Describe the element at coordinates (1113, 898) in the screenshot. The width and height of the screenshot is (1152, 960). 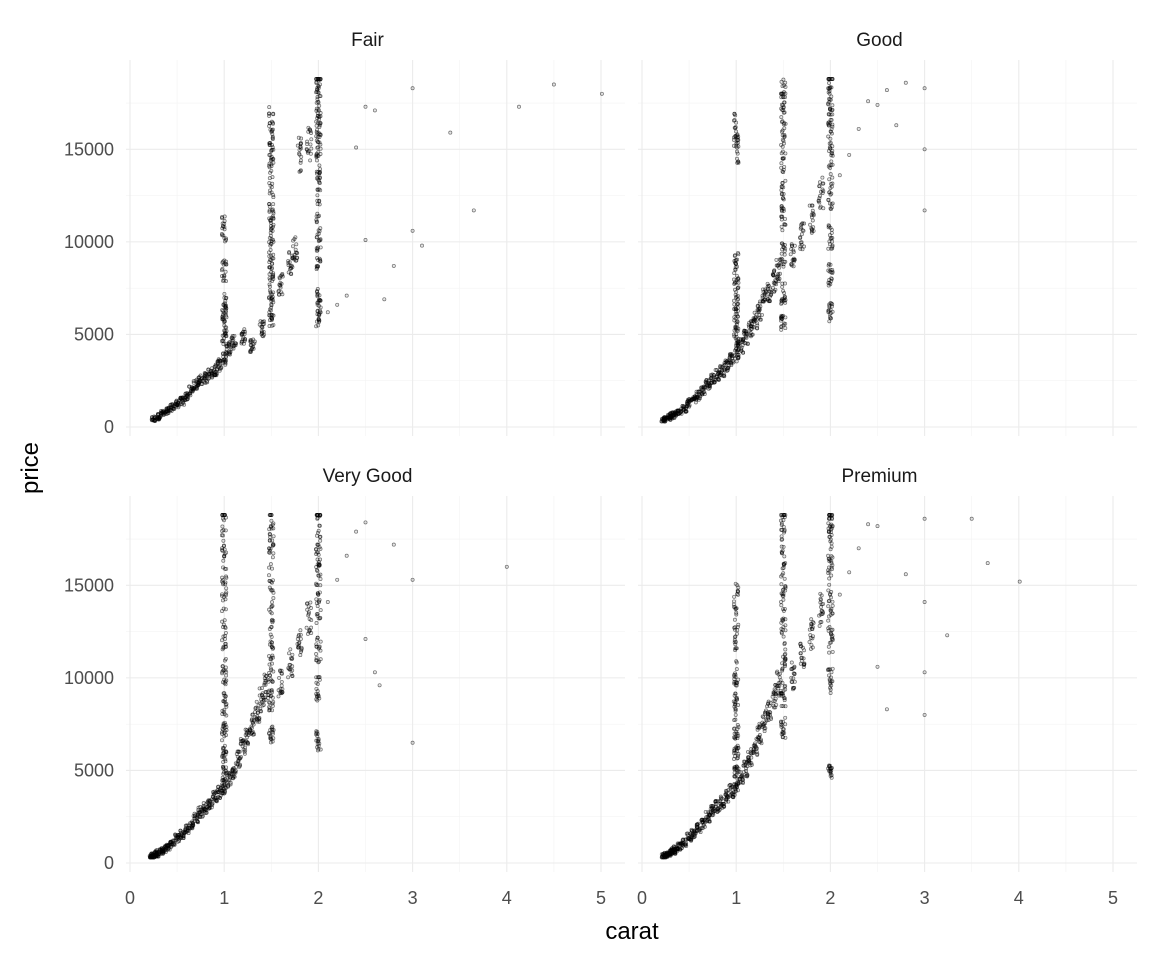
I see `x-tick-label: 5` at that location.